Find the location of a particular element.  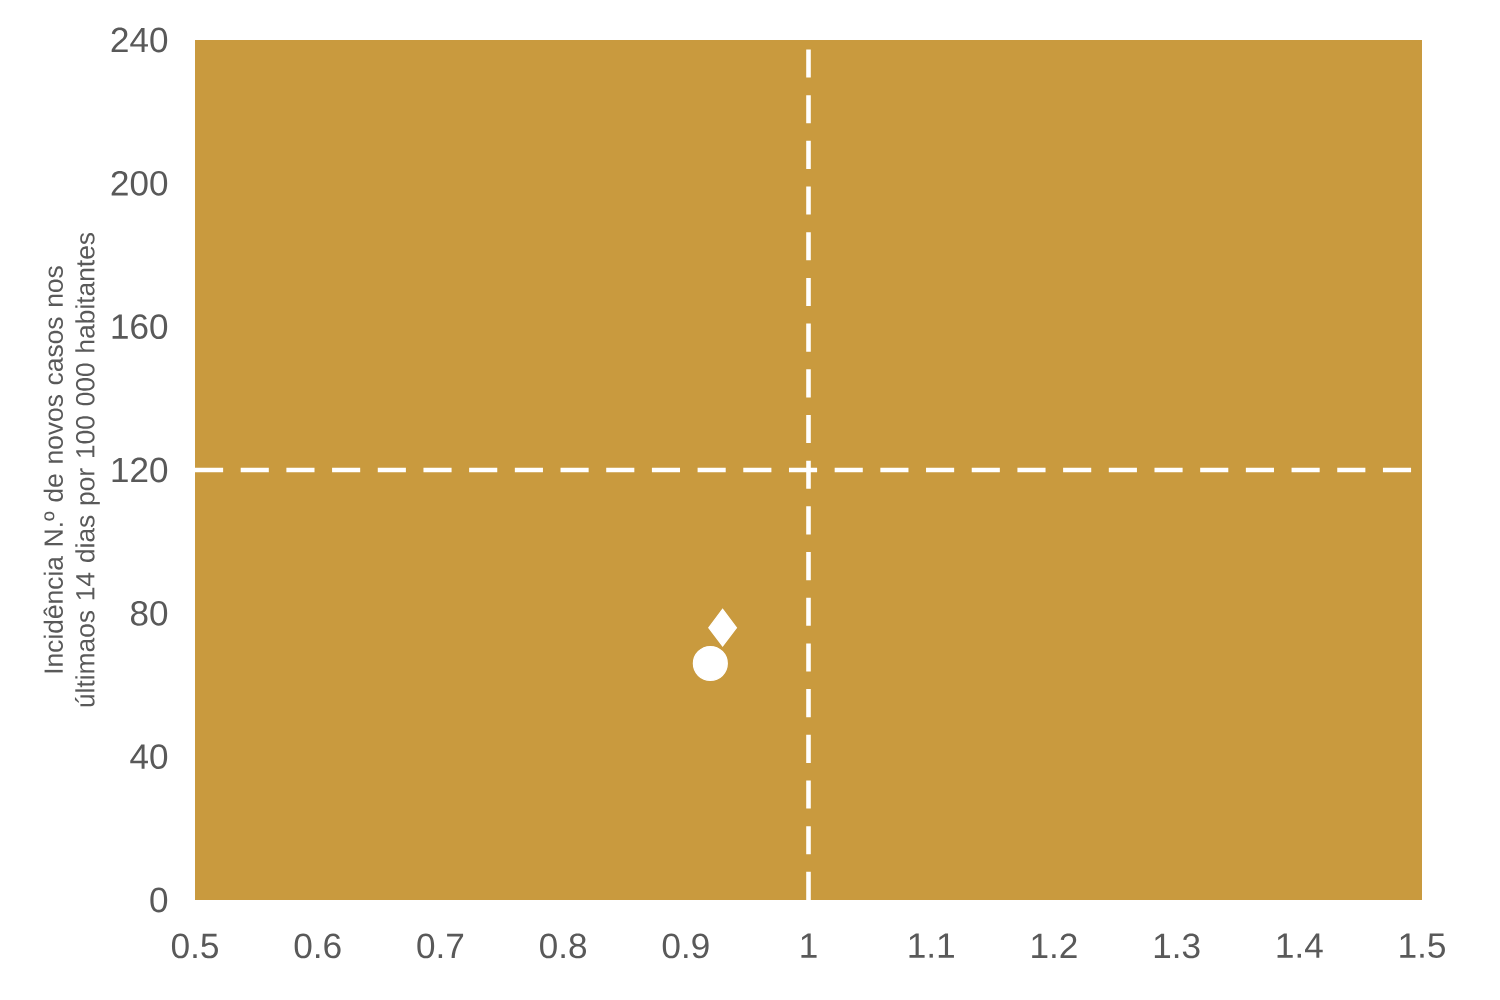

x-tick-label: 0.9 is located at coordinates (685, 946).